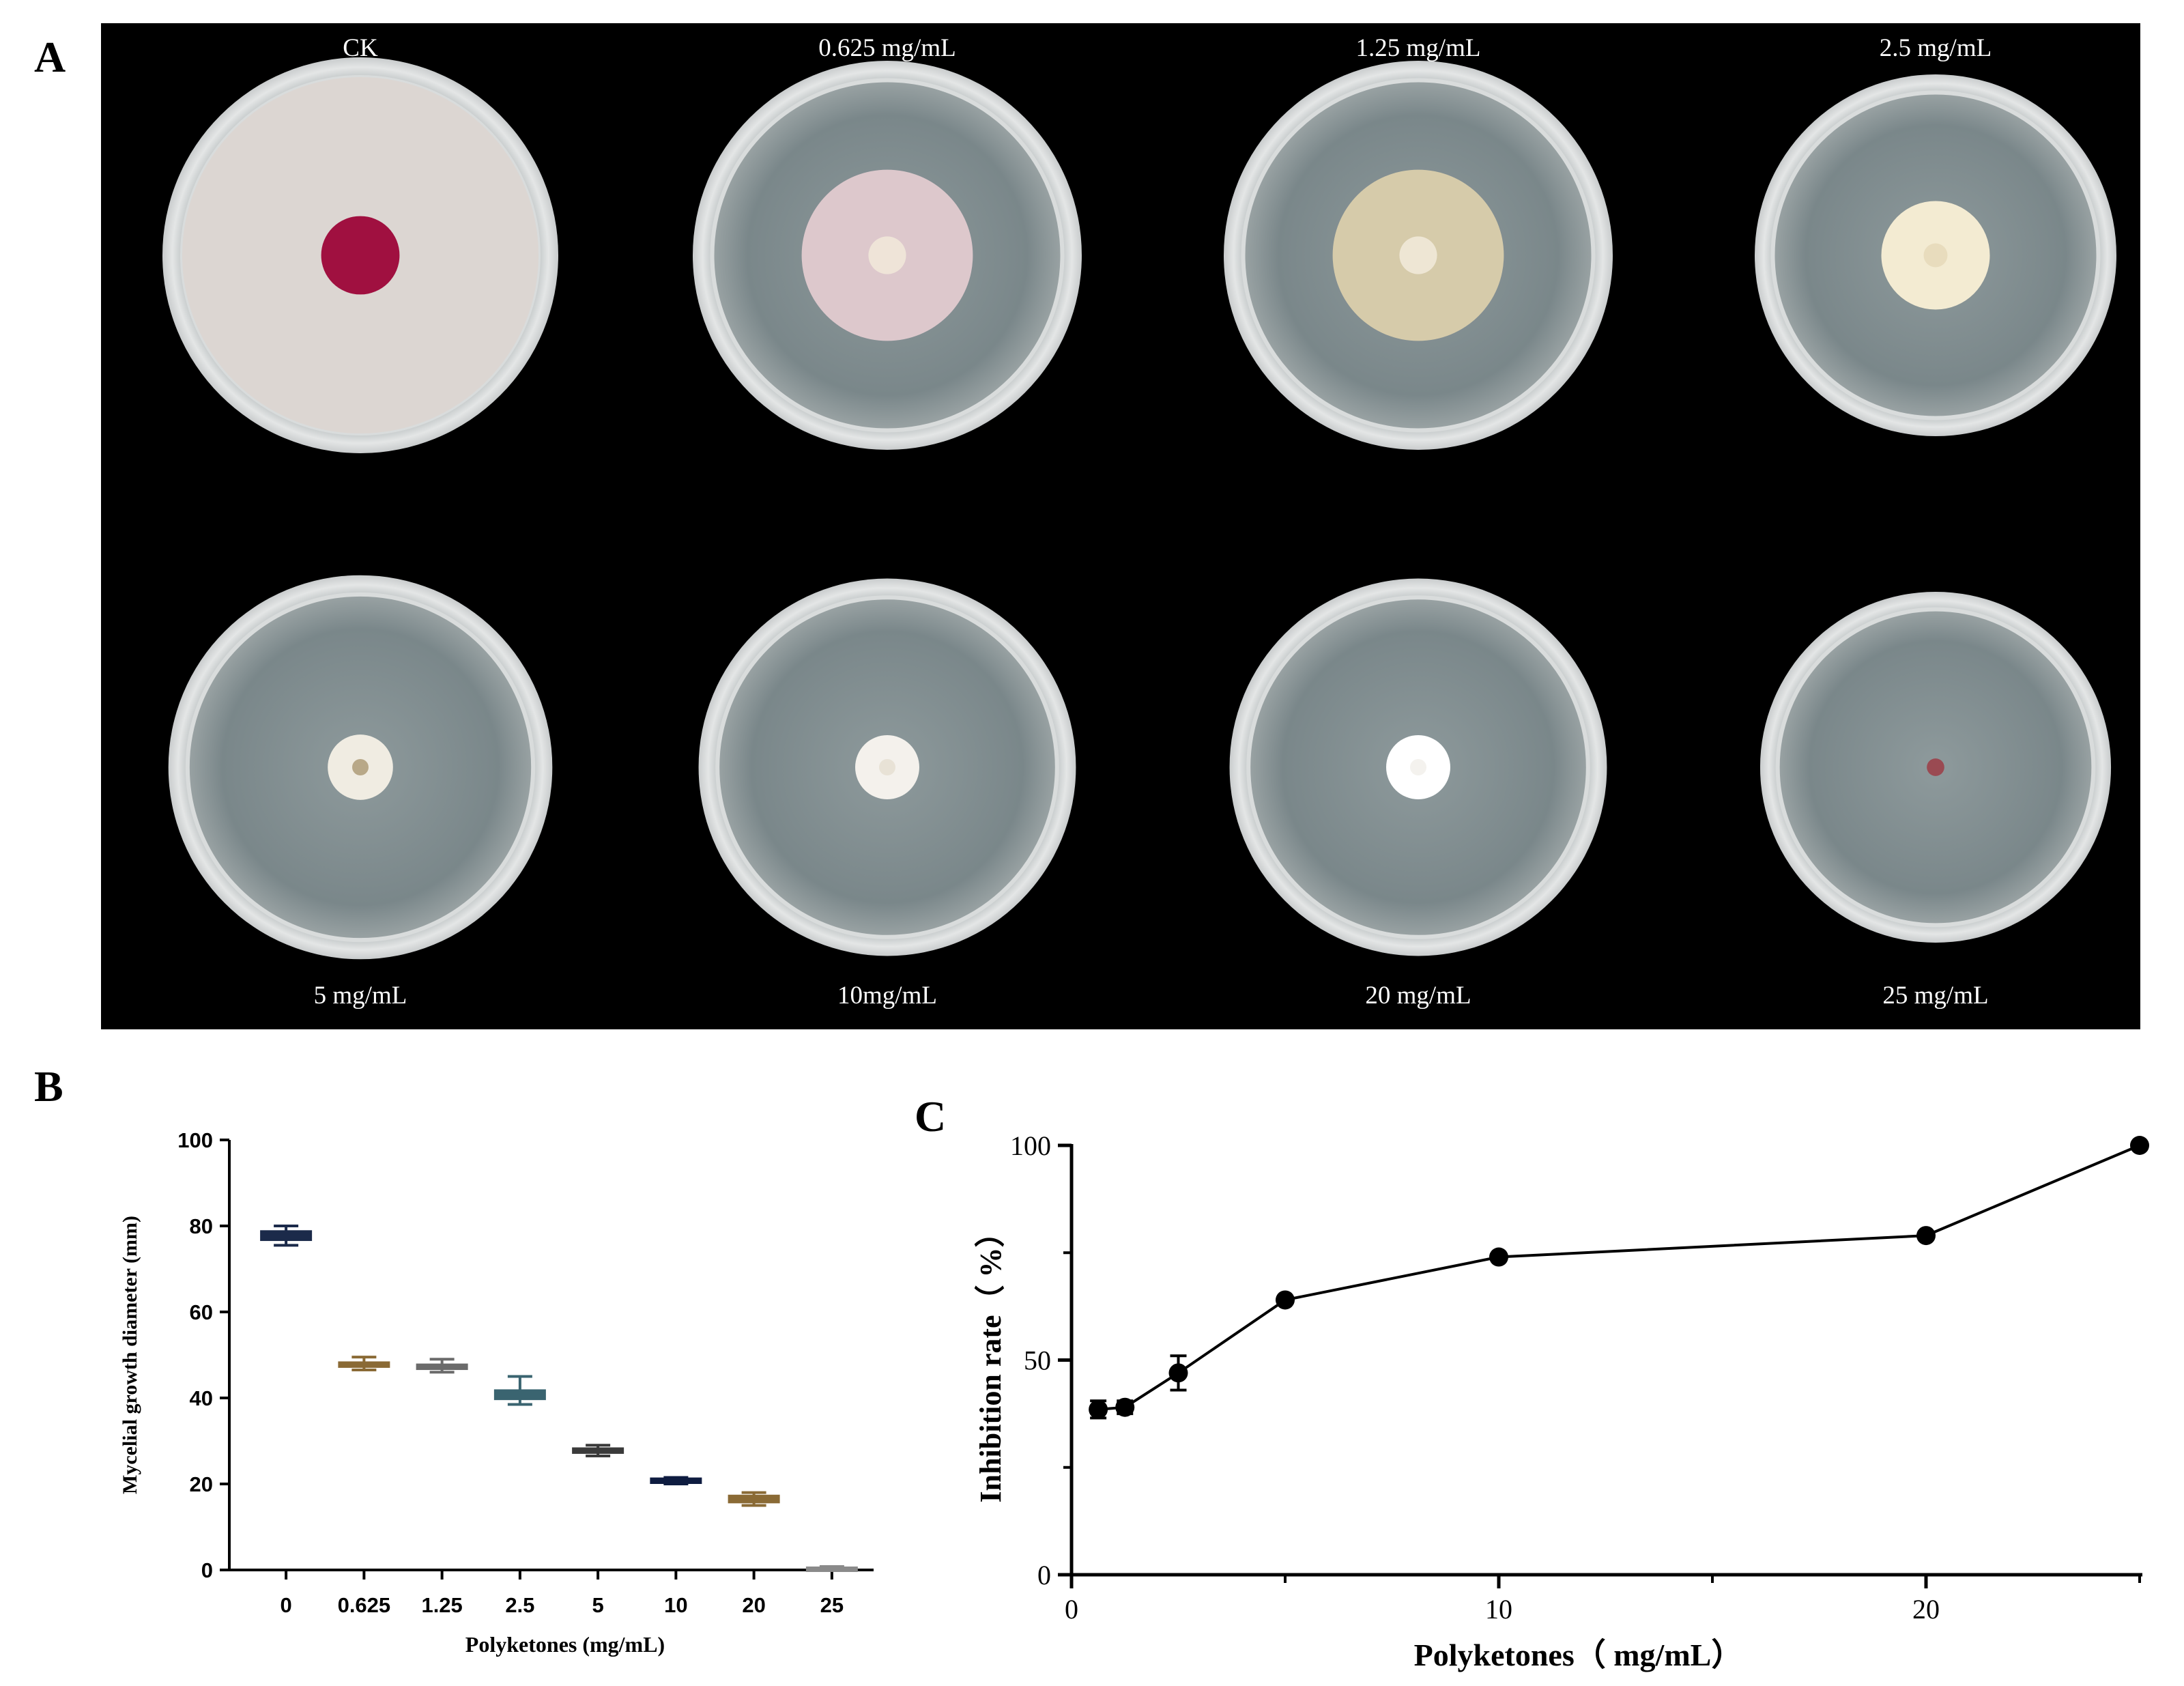 This screenshot has height=1686, width=2184. I want to click on box-2.5, so click(519, 1391).